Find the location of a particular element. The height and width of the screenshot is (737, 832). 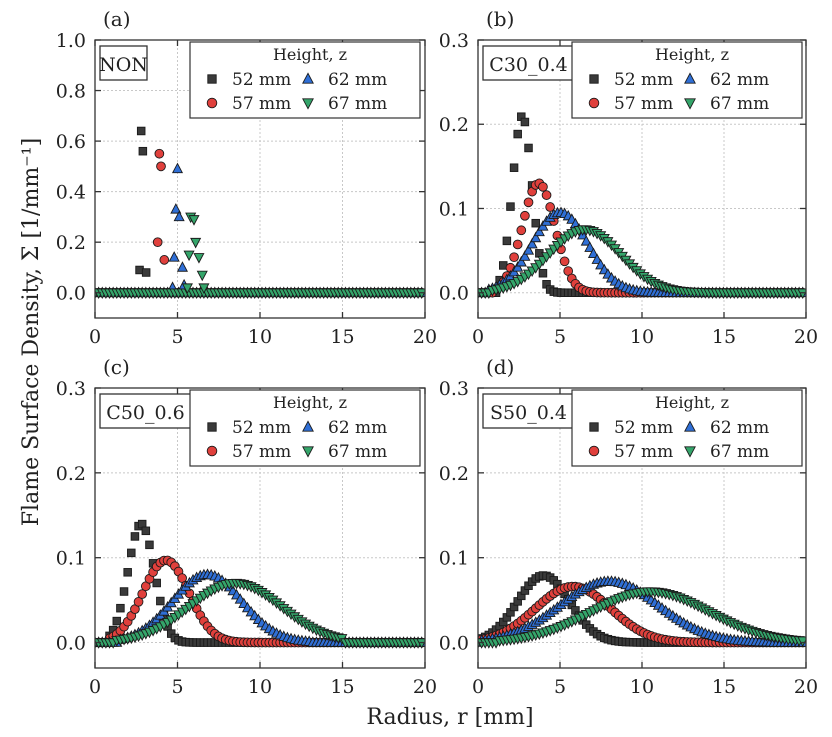

y-tick-label: 0.4 is located at coordinates (71, 193).